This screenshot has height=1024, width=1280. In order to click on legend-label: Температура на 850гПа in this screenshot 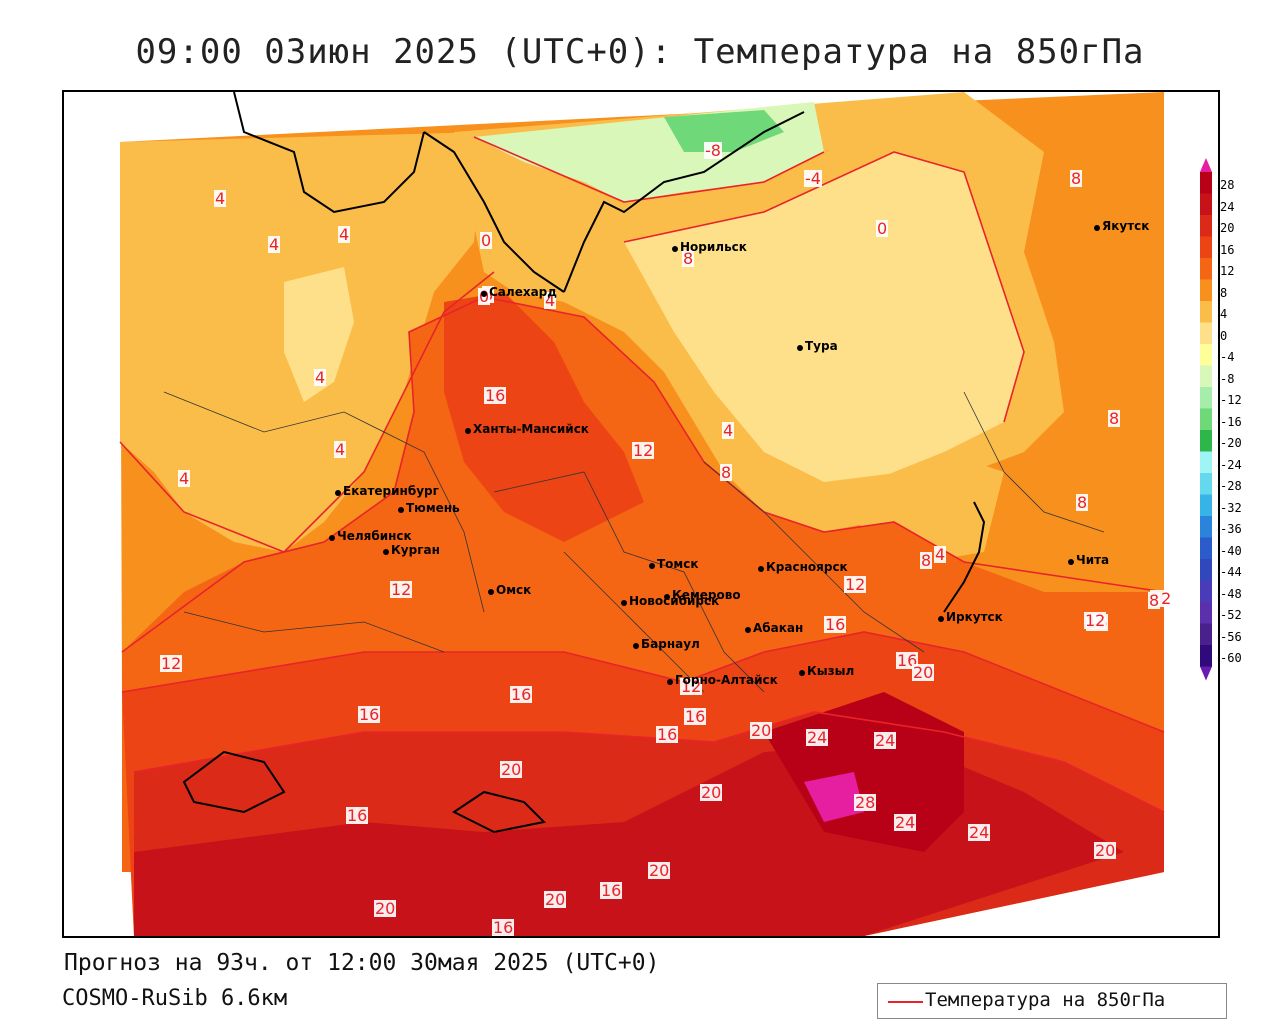, I will do `click(1045, 1000)`.